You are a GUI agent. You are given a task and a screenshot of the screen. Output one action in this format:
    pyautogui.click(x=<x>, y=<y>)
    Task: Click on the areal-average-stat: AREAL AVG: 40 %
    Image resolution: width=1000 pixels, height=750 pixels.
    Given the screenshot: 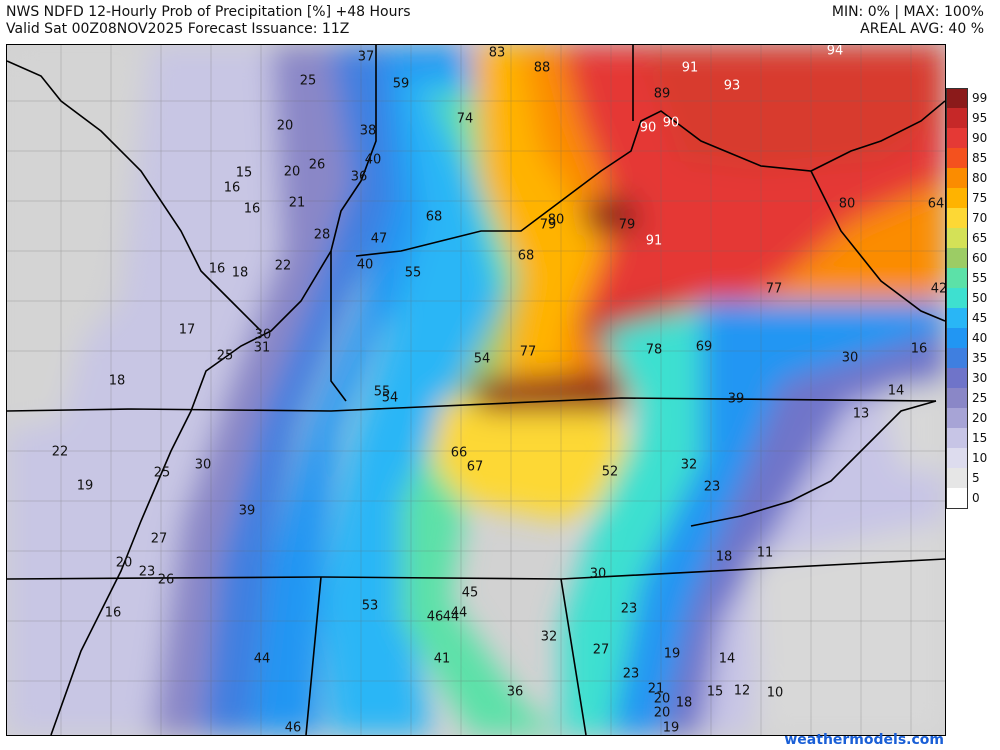 What is the action you would take?
    pyautogui.click(x=922, y=29)
    